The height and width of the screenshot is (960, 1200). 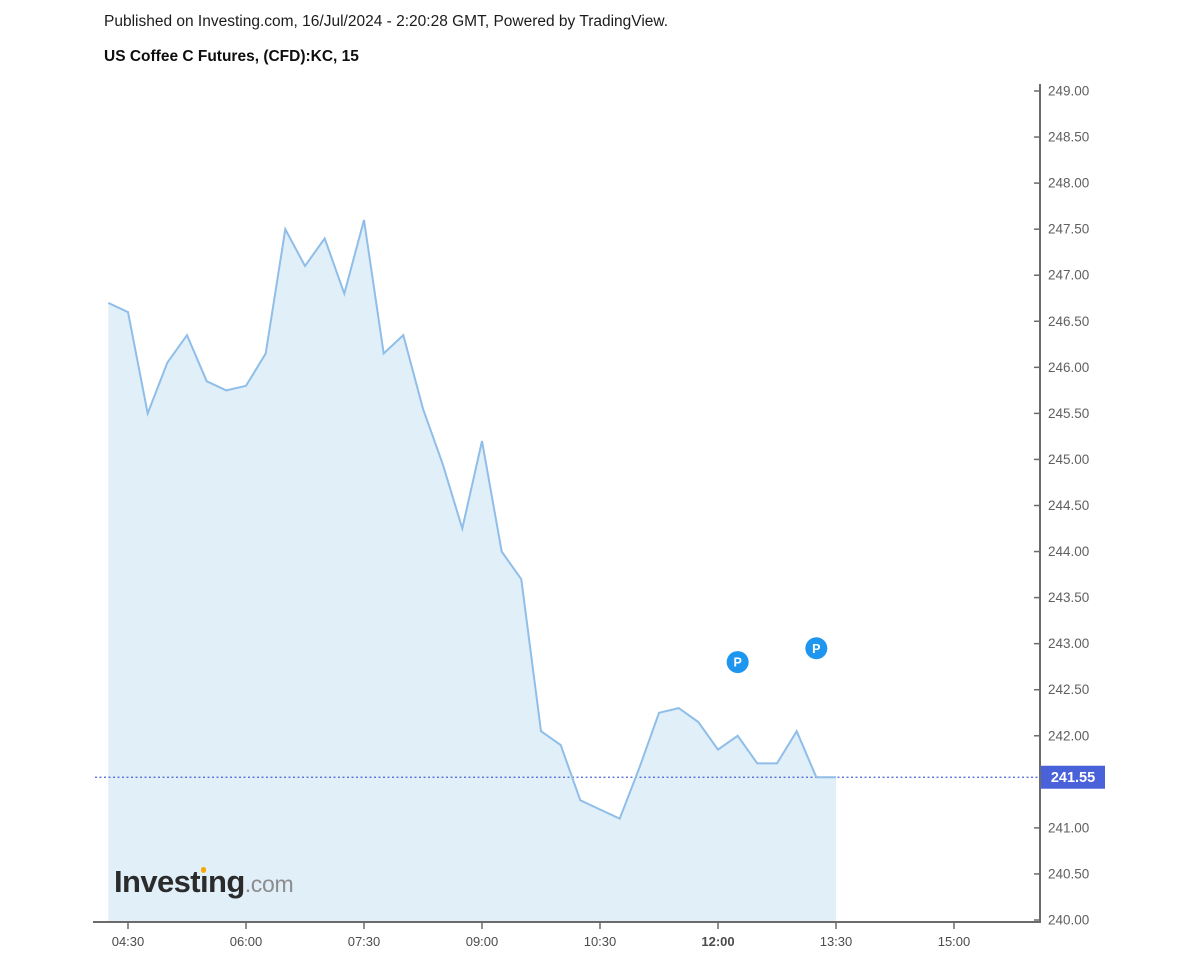 I want to click on y-tick-label: 248.50, so click(x=1068, y=137).